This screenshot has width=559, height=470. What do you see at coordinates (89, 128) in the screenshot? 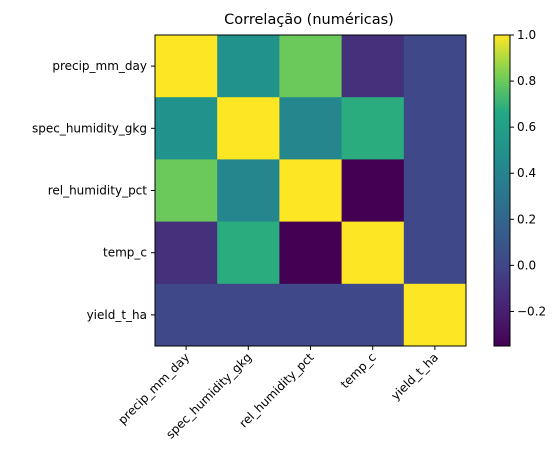
I see `y-tick-label: spec_humidity_gkg` at bounding box center [89, 128].